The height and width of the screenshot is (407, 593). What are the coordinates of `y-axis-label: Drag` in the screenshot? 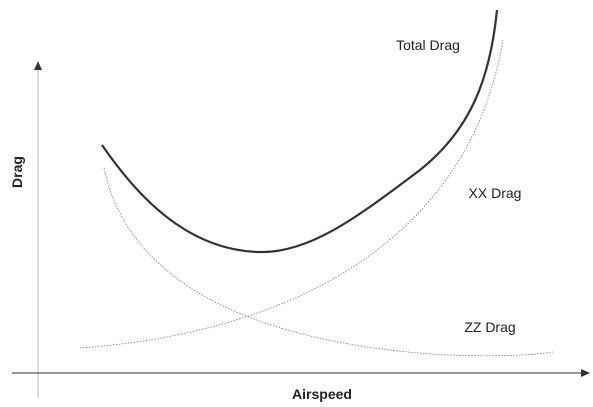 It's located at (17, 172).